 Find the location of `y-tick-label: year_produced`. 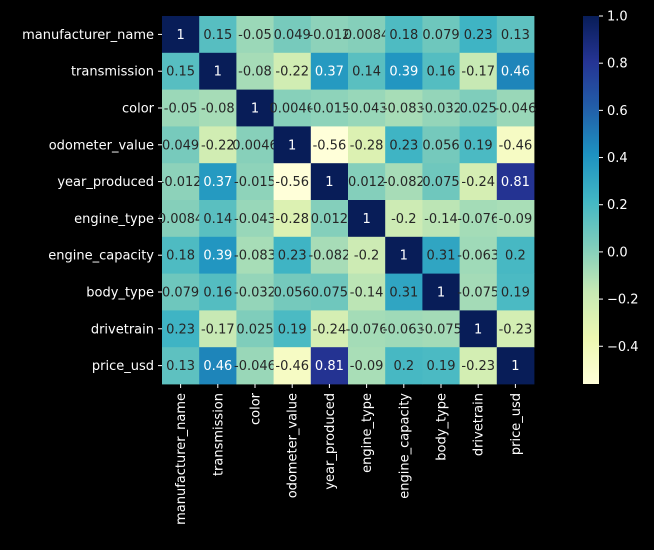

y-tick-label: year_produced is located at coordinates (105, 182).